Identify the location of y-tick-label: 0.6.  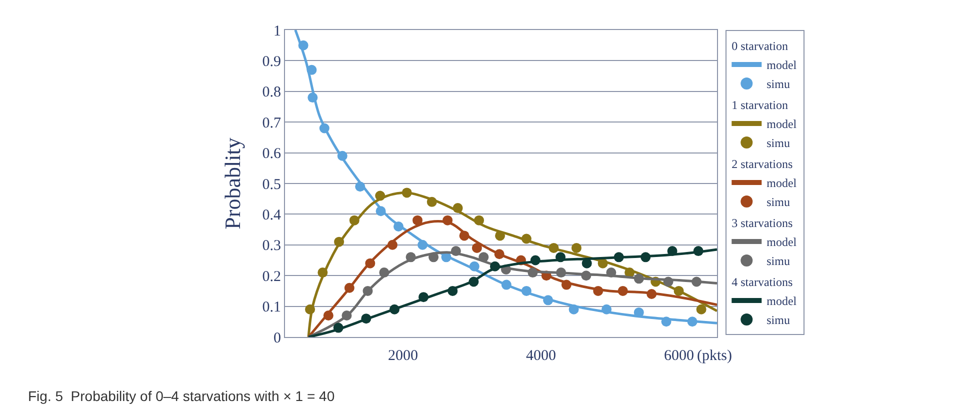
(272, 154).